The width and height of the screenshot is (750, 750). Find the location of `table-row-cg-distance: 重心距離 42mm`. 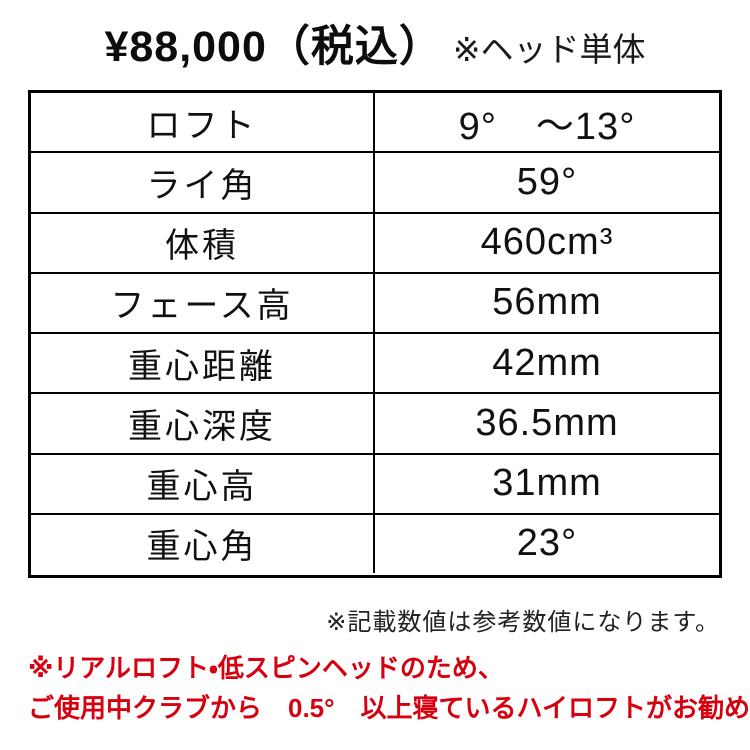

table-row-cg-distance: 重心距離 42mm is located at coordinates (375, 364).